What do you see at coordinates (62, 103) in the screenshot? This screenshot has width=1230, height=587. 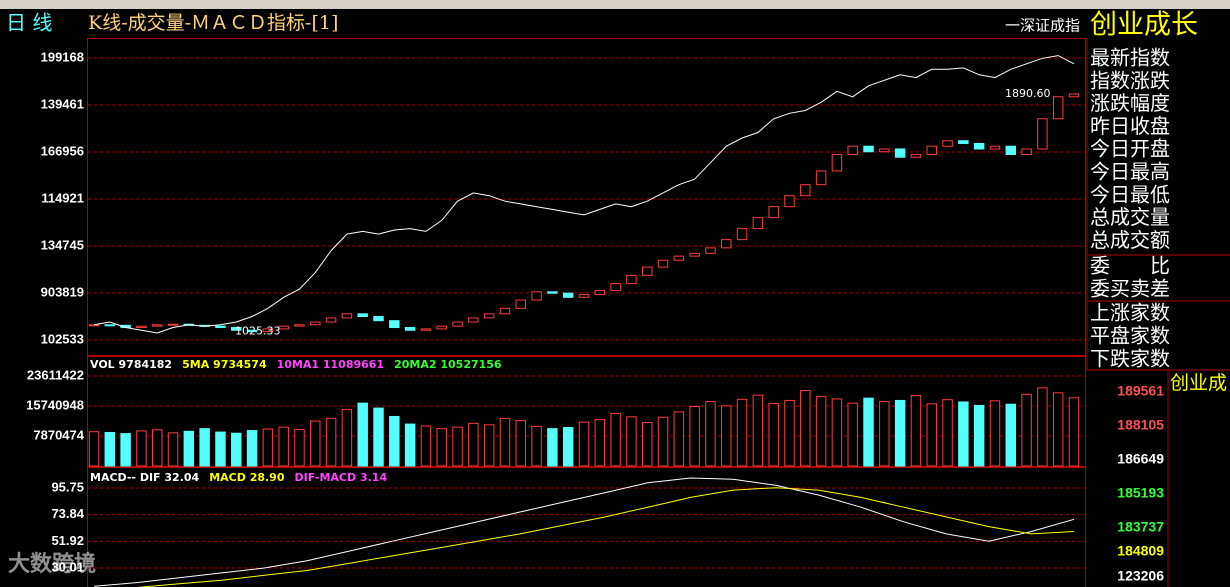 I see `y-tick-label: 139461` at bounding box center [62, 103].